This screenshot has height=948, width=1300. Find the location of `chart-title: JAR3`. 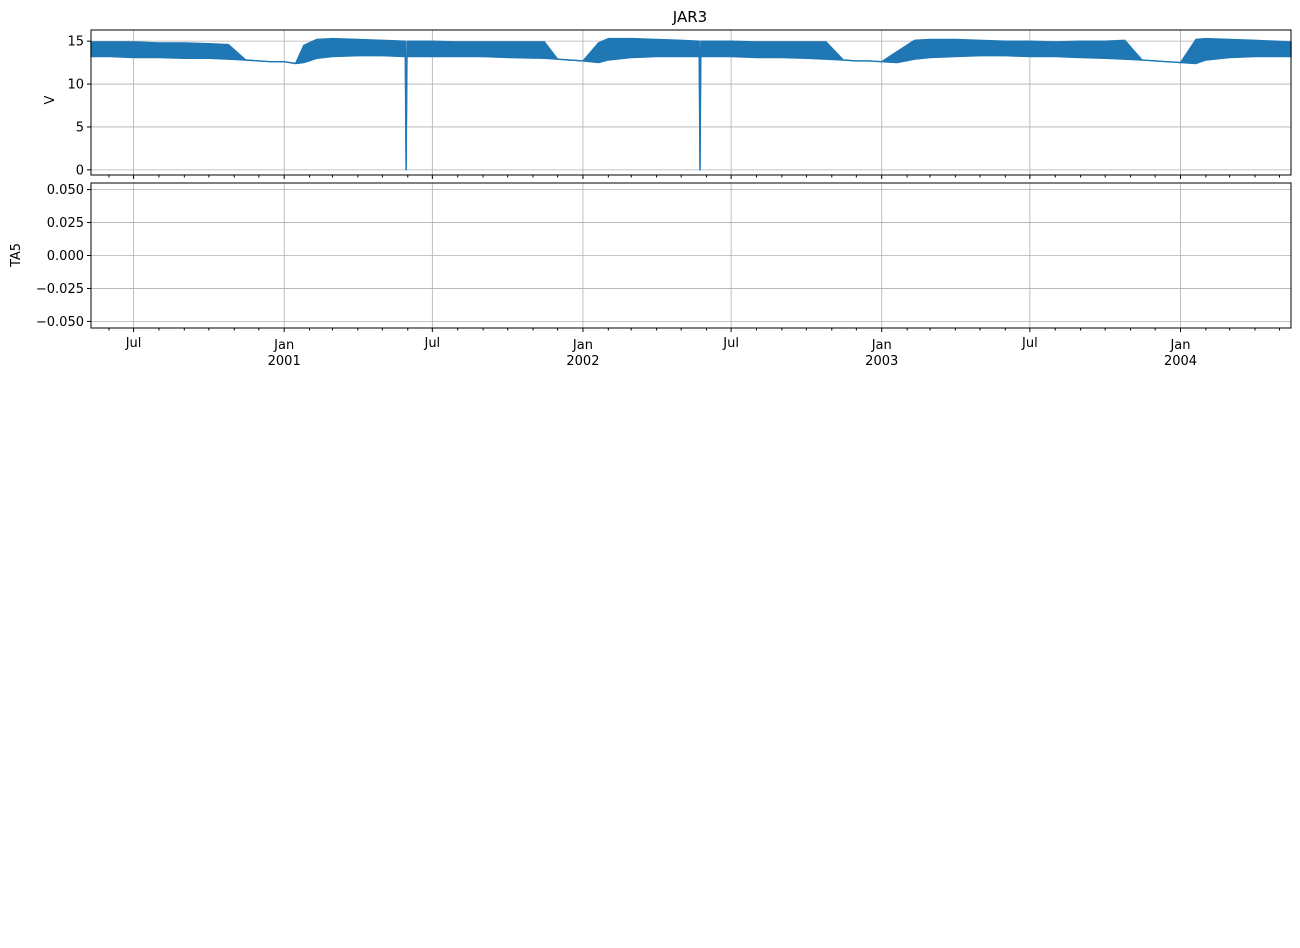

chart-title: JAR3 is located at coordinates (689, 17).